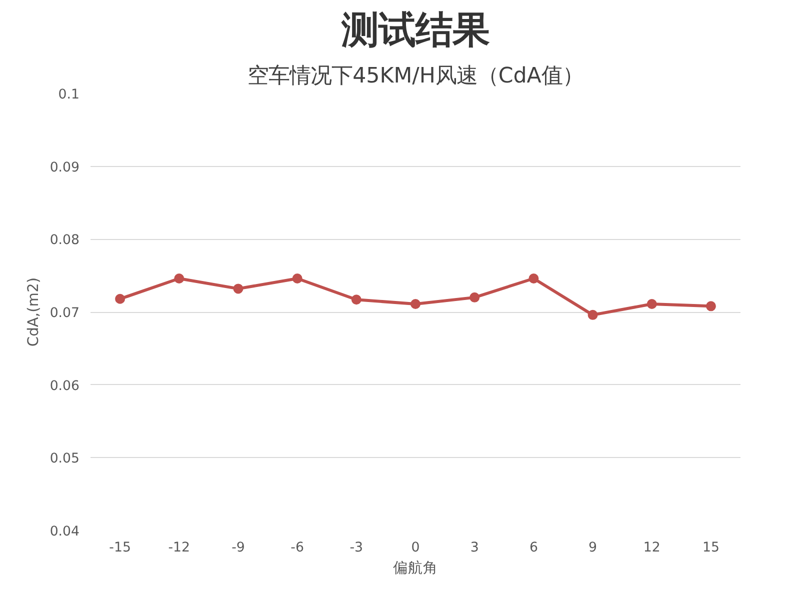 The image size is (800, 609). What do you see at coordinates (65, 532) in the screenshot?
I see `y-tick-label: 0.04` at bounding box center [65, 532].